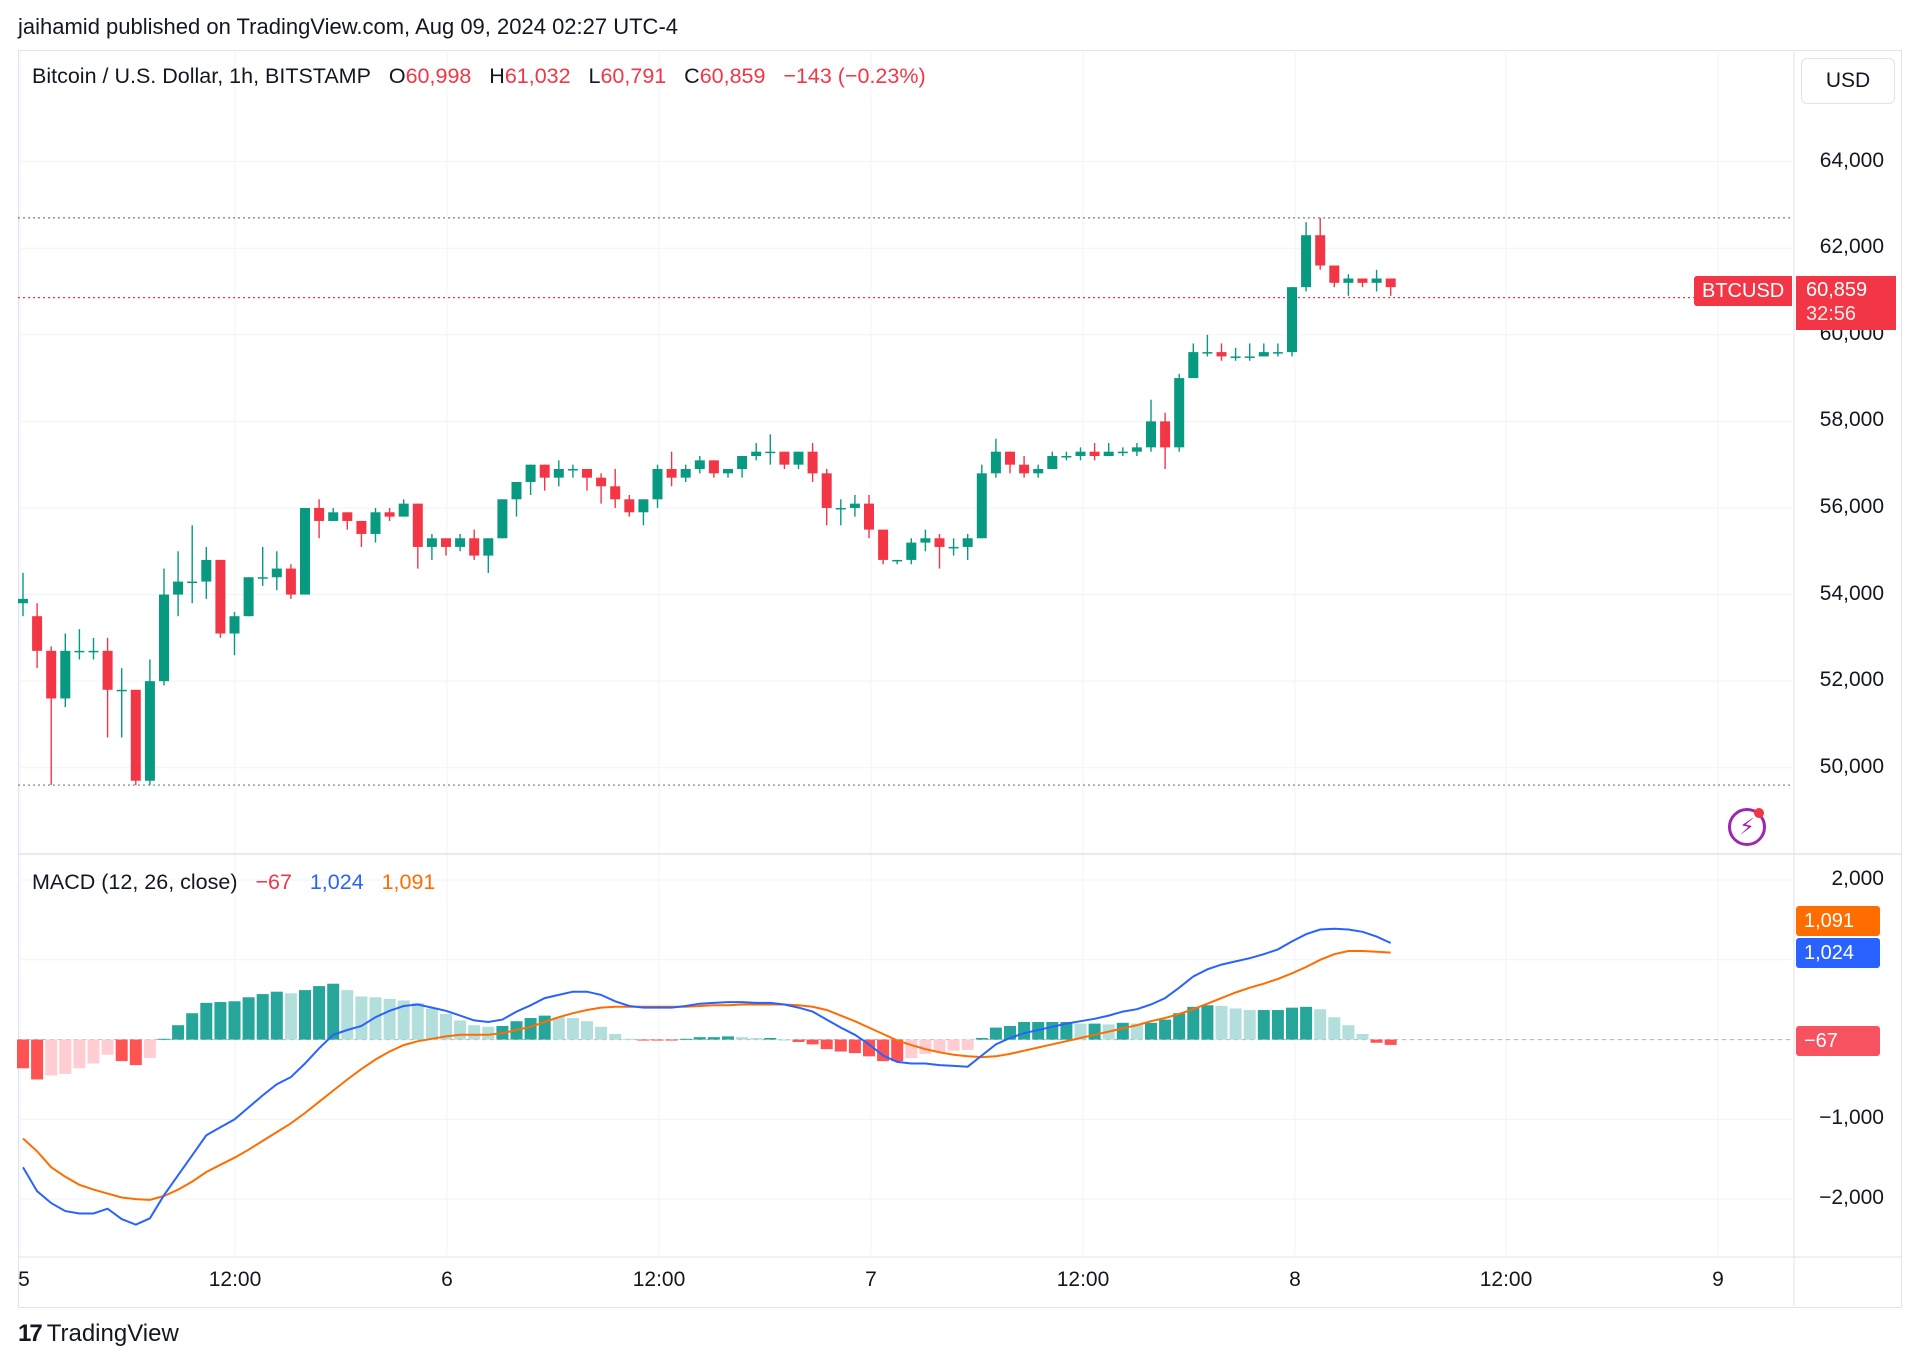  What do you see at coordinates (732, 76) in the screenshot?
I see `legend-close: 60,859` at bounding box center [732, 76].